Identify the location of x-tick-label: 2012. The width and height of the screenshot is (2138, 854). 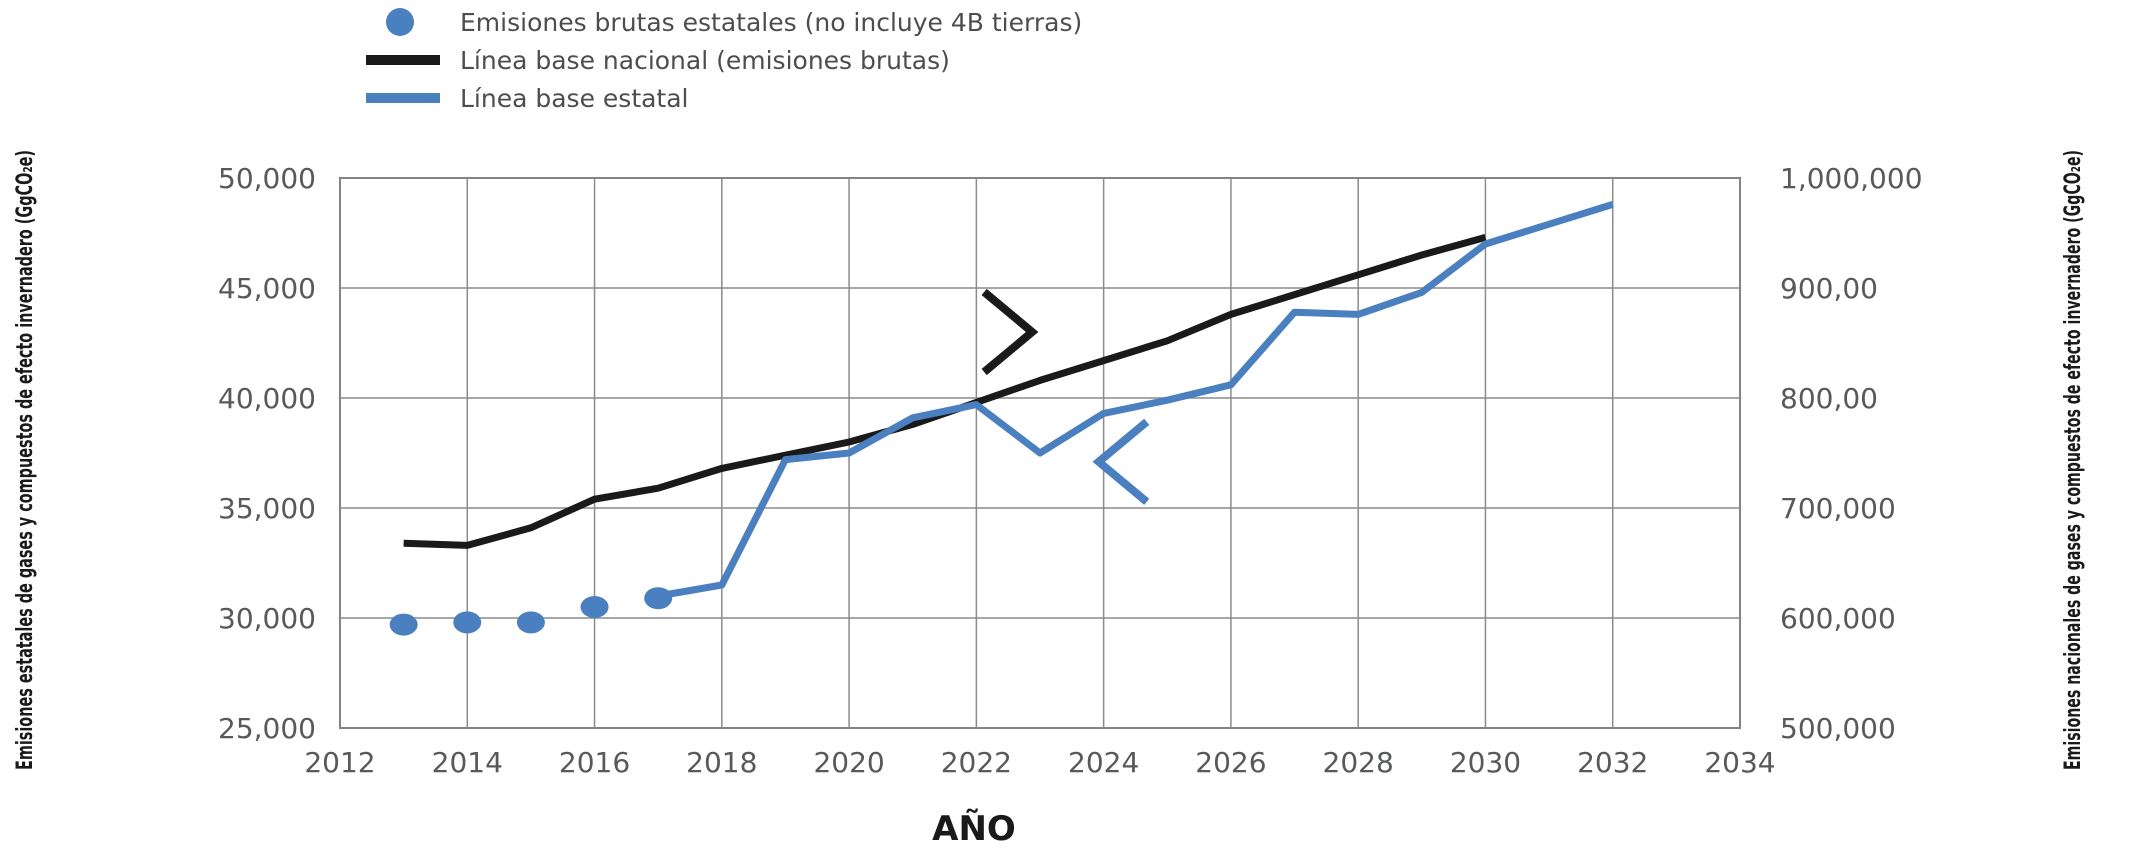
(339, 762).